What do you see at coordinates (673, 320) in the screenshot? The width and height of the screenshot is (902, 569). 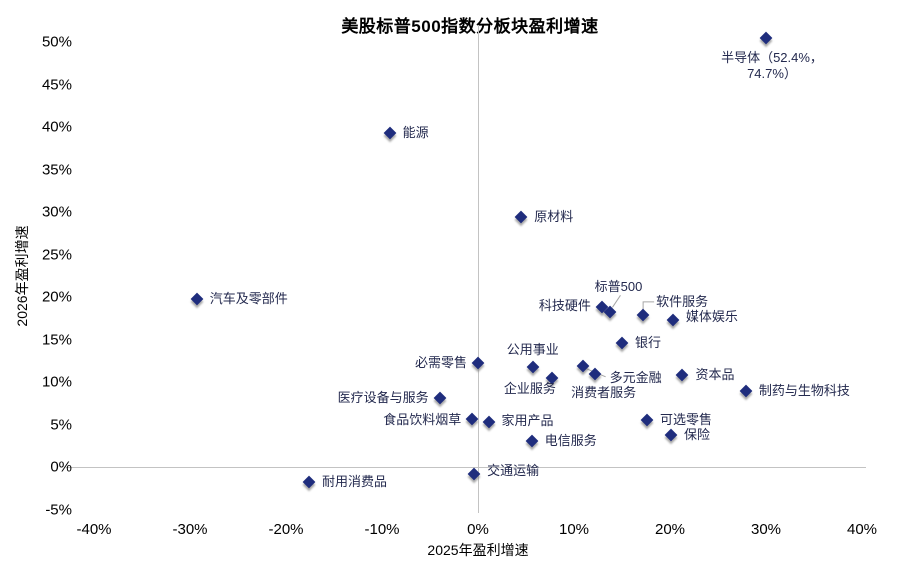 I see `point-media-entertainment` at bounding box center [673, 320].